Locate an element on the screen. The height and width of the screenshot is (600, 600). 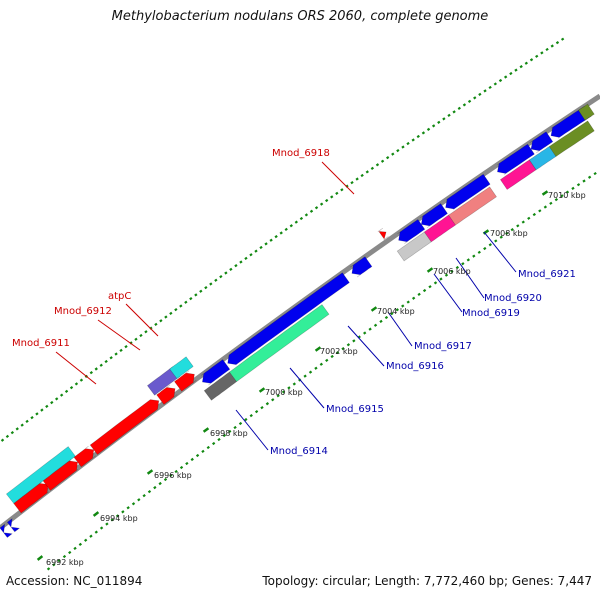
gene-label-atpc: atpC is located at coordinates (119, 296).